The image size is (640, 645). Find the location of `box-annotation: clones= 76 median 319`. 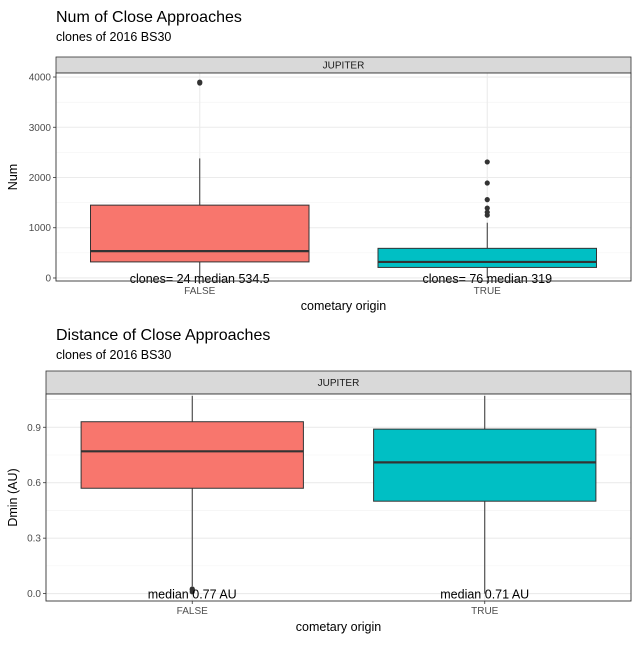

box-annotation: clones= 76 median 319 is located at coordinates (487, 279).